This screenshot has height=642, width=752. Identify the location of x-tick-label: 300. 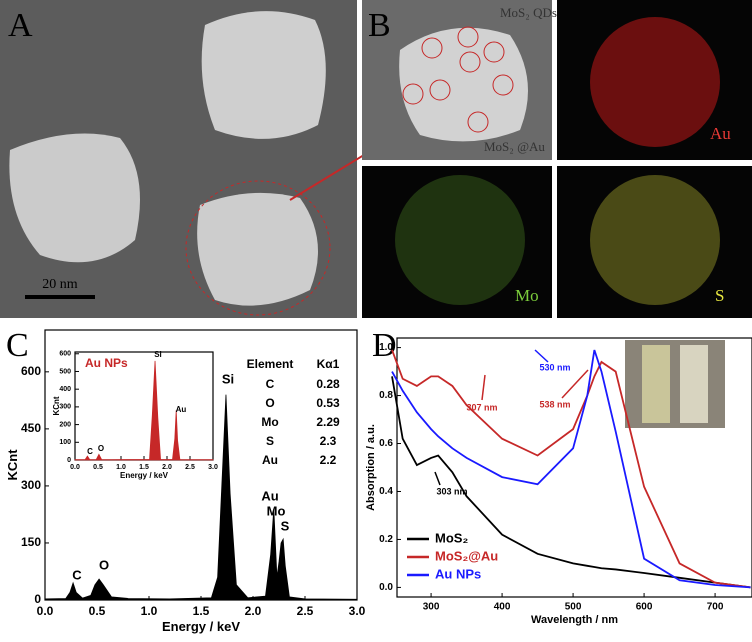
(431, 607).